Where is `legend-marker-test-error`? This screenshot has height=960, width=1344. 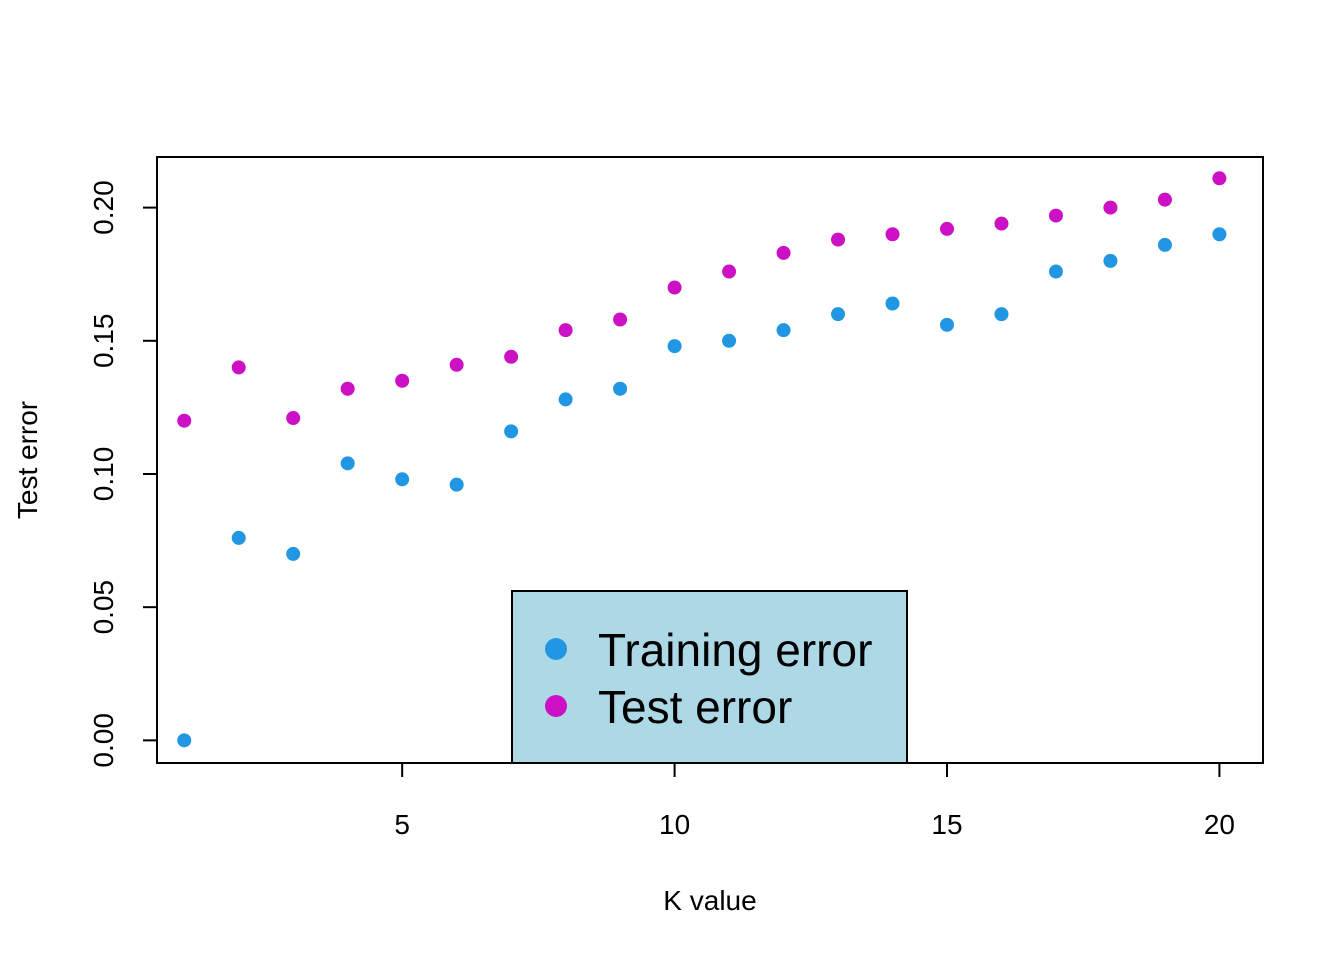 legend-marker-test-error is located at coordinates (556, 706).